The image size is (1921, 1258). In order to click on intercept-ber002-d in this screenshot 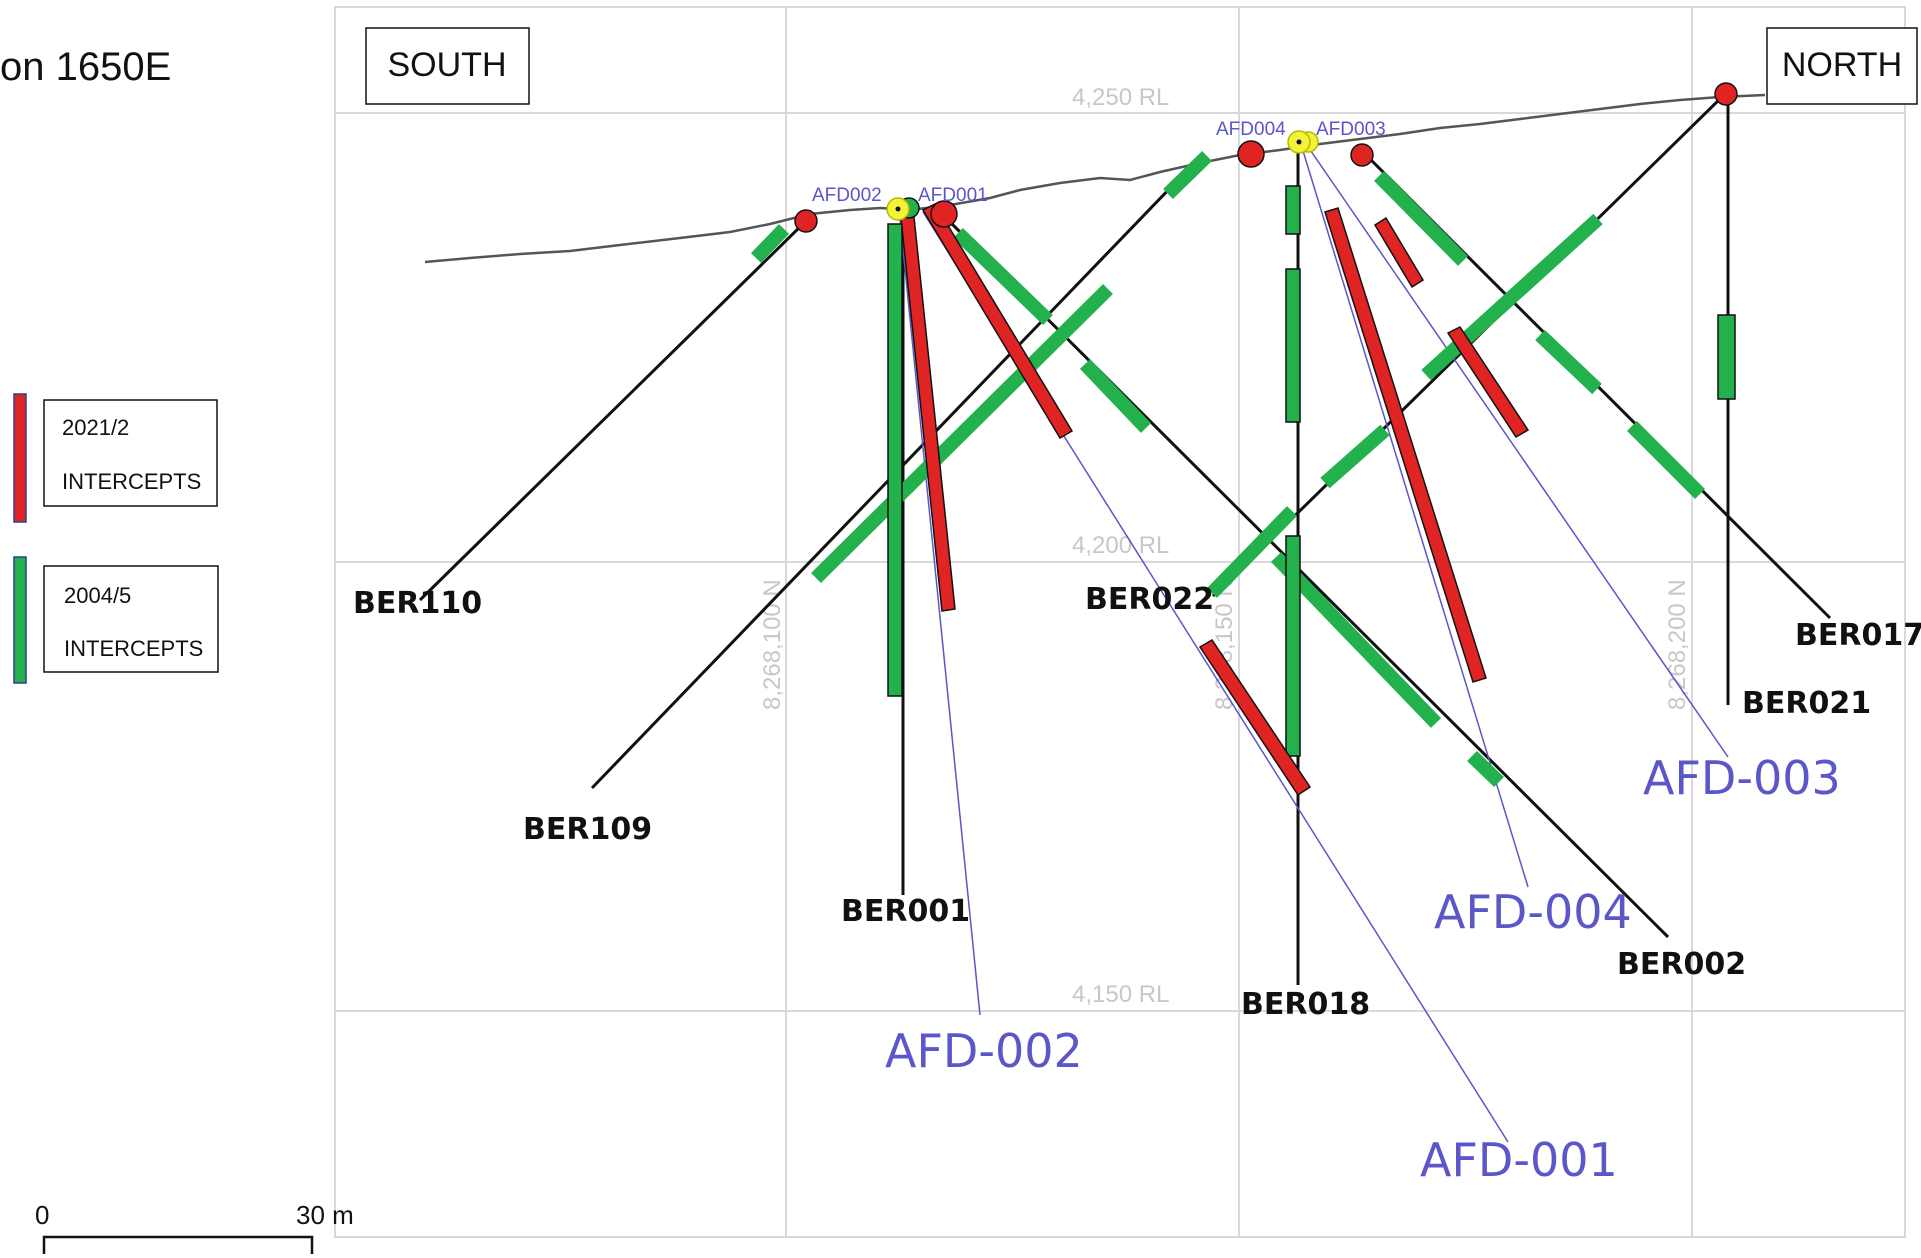, I will do `click(1485, 769)`.